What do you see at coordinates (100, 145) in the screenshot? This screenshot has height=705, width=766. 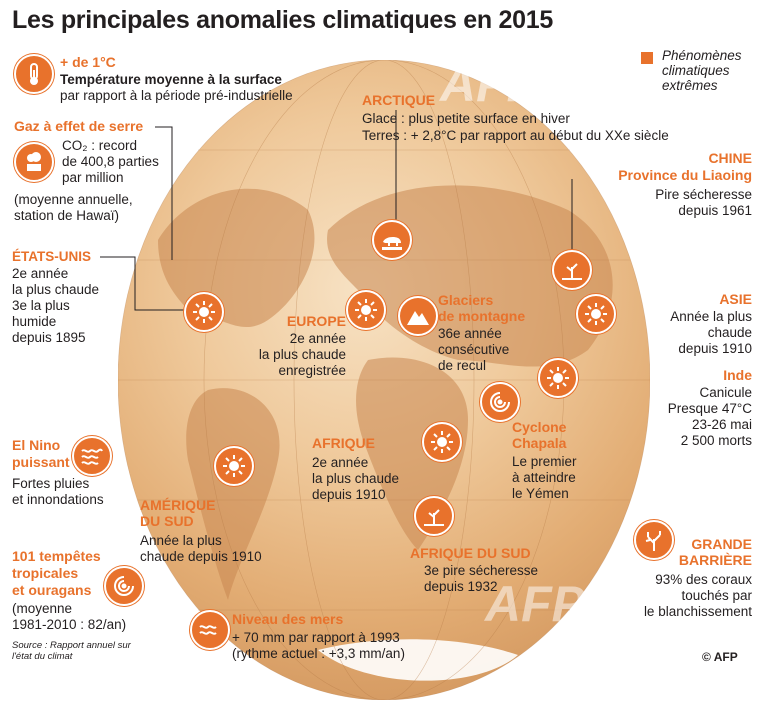 I see `ghg-line1: CO₂ : record` at bounding box center [100, 145].